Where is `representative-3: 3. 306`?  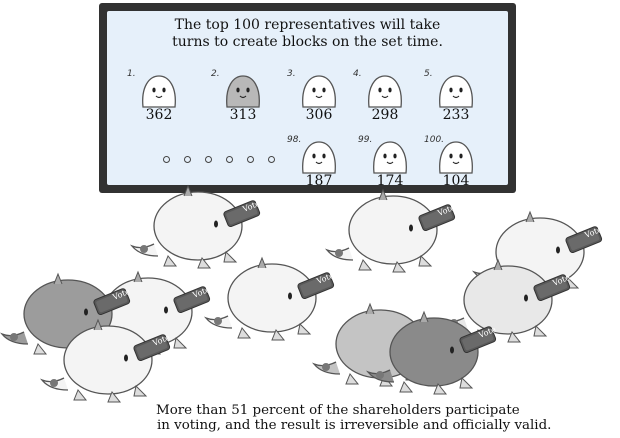
representative-3: 3. 306 is located at coordinates (319, 100).